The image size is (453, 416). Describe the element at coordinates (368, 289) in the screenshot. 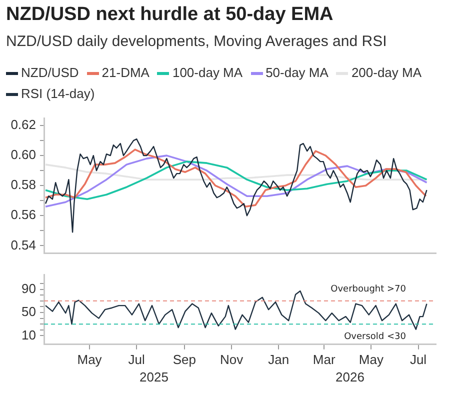

I see `ref-line-label: Overbought >70` at that location.